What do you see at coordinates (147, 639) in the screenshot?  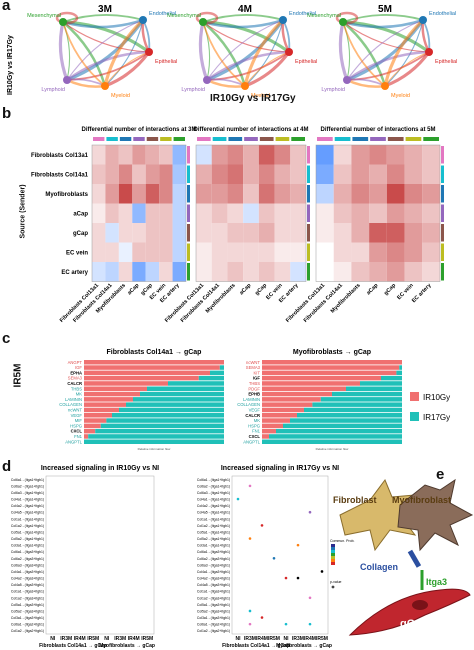 I see `dot-left-x-label: IR5M` at bounding box center [147, 639].